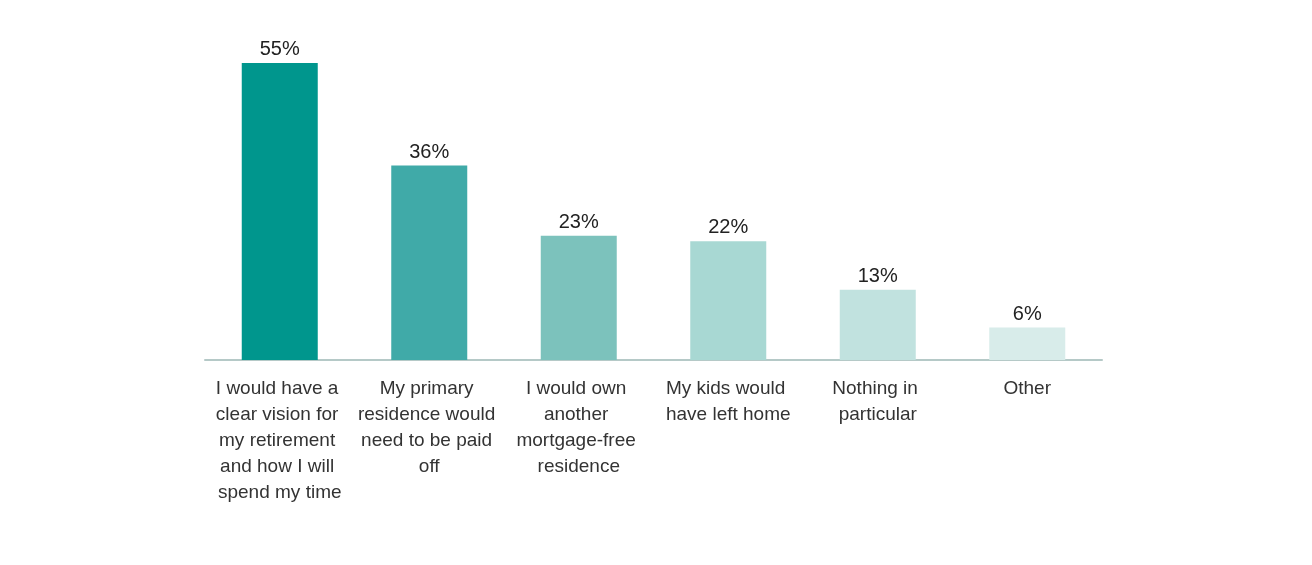 Image resolution: width=1312 pixels, height=565 pixels. I want to click on data-label: 6%, so click(1027, 312).